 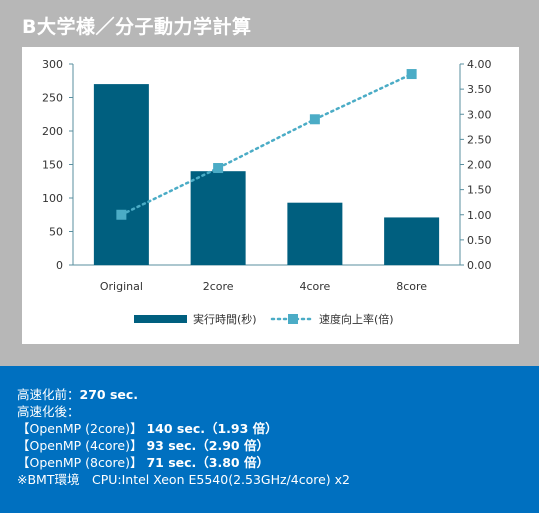 I want to click on result-value: 140 sec.（1.93 倍）, so click(x=212, y=428).